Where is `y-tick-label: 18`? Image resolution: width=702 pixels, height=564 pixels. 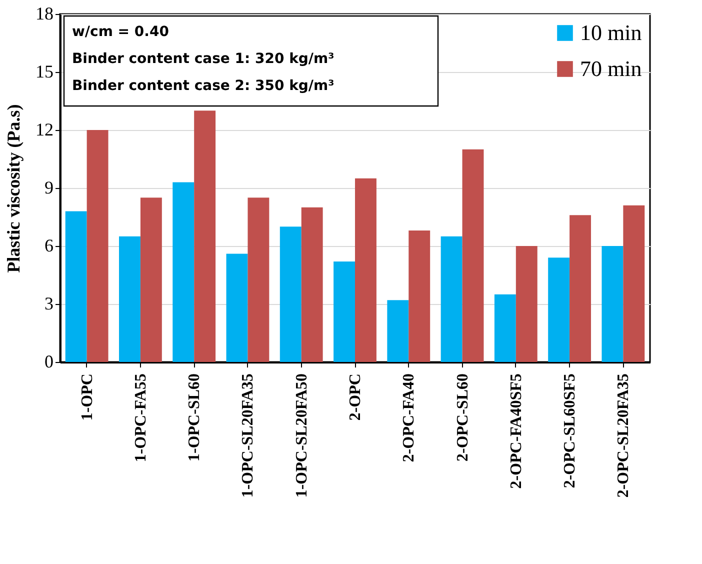
y-tick-label: 18 is located at coordinates (45, 14).